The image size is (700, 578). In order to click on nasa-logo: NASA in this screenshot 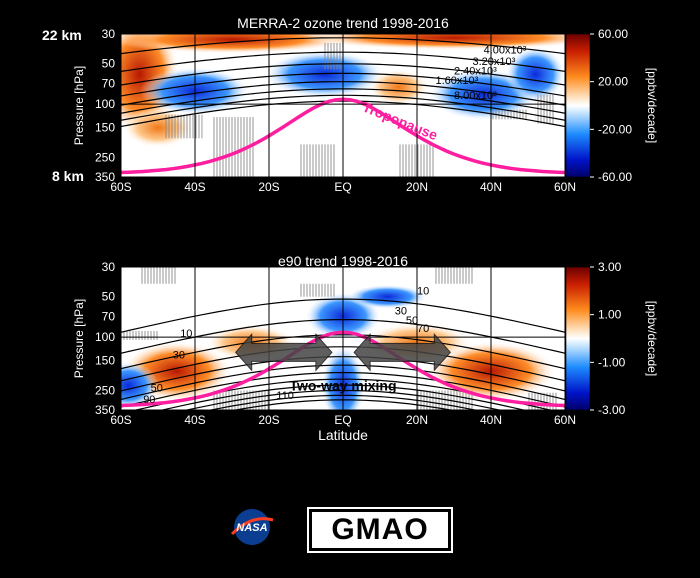, I will do `click(252, 527)`.